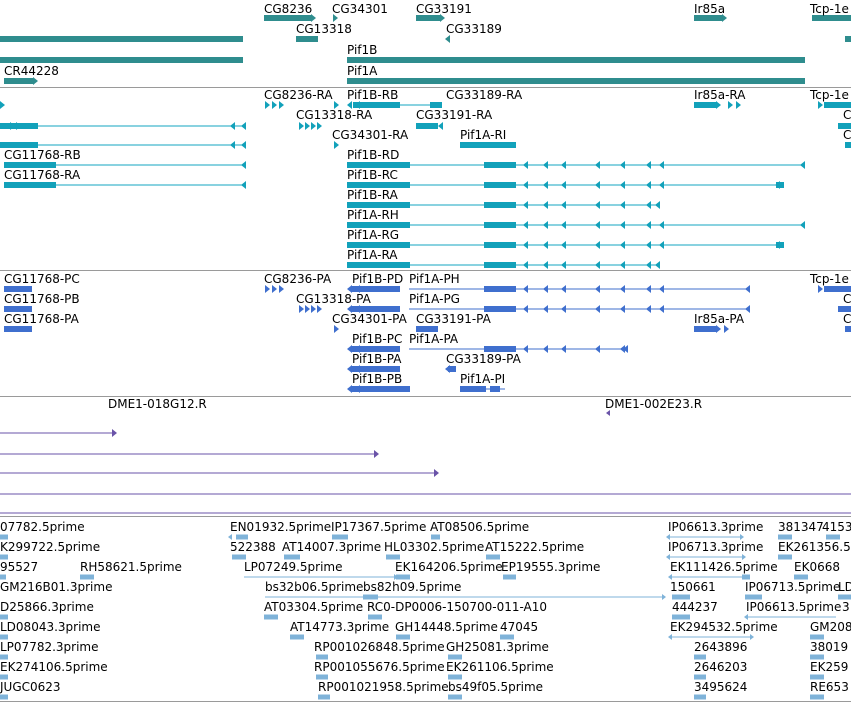 The height and width of the screenshot is (703, 851). What do you see at coordinates (50, 627) in the screenshot?
I see `est-label: LD08043.3prime` at bounding box center [50, 627].